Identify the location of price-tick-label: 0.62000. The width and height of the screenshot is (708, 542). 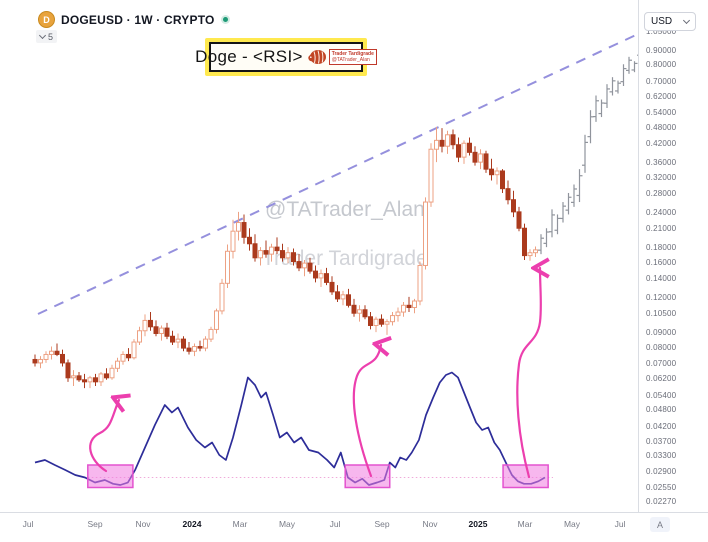
(661, 96).